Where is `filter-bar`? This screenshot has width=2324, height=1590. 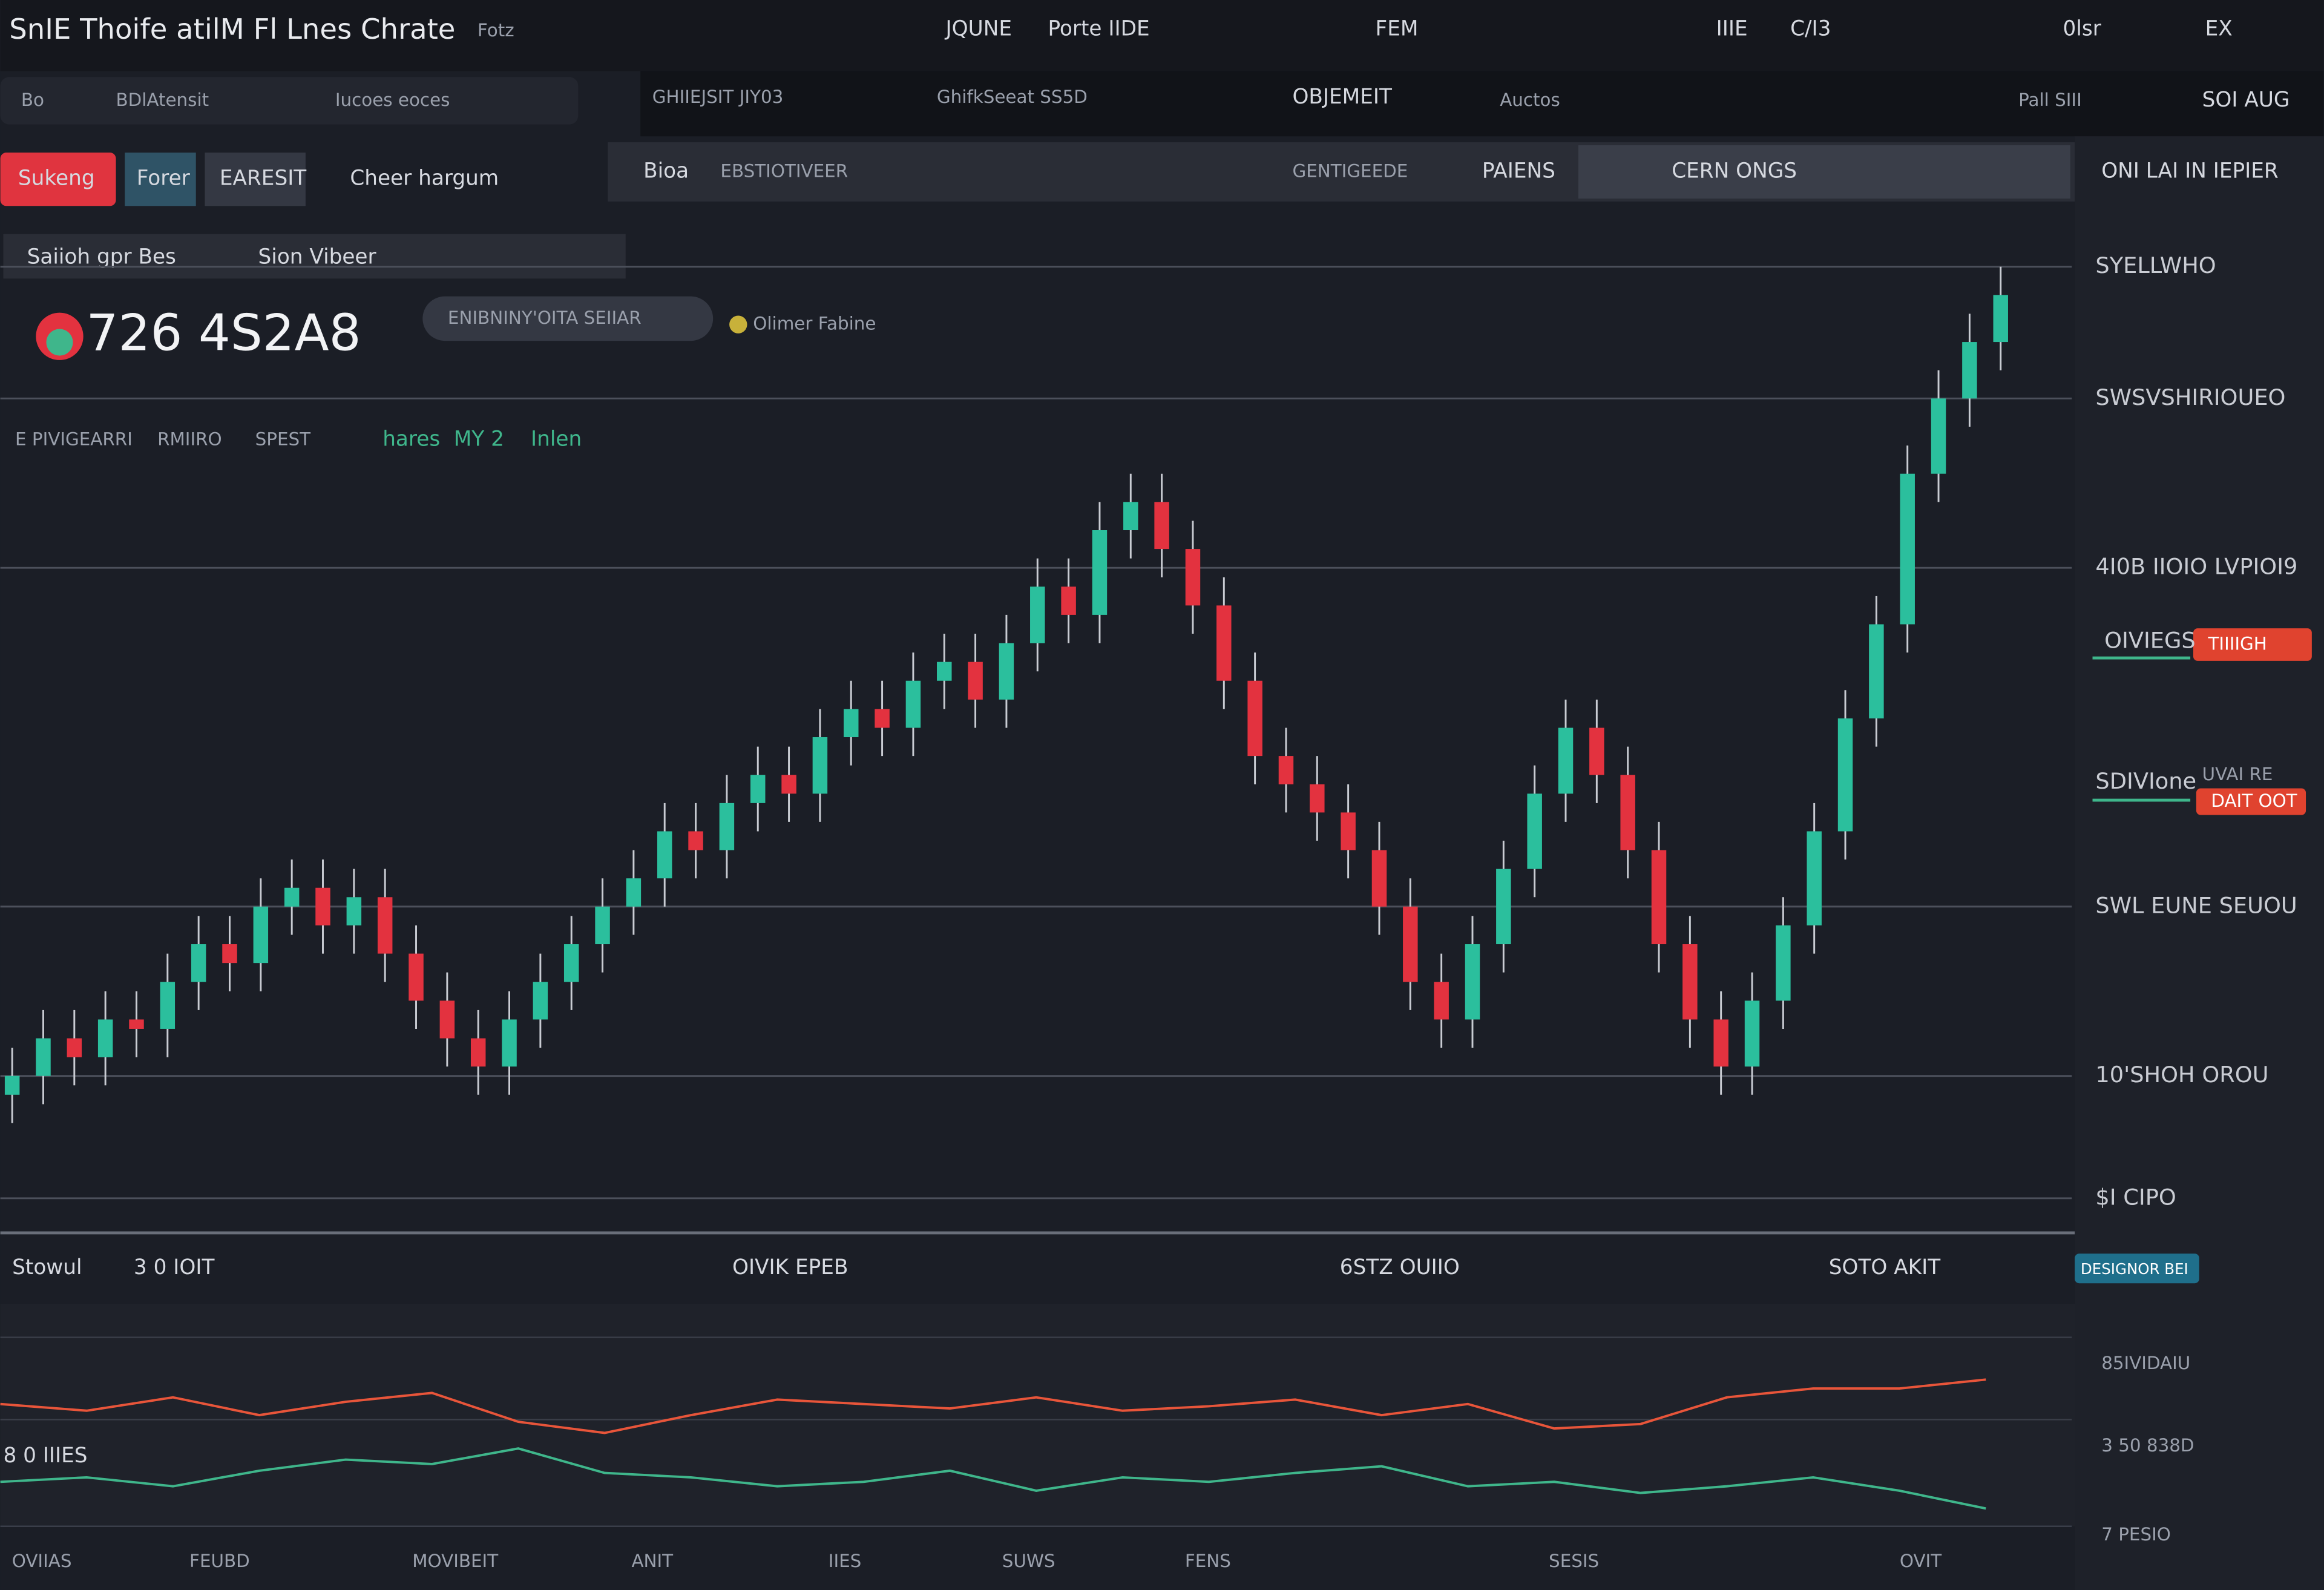 filter-bar is located at coordinates (314, 256).